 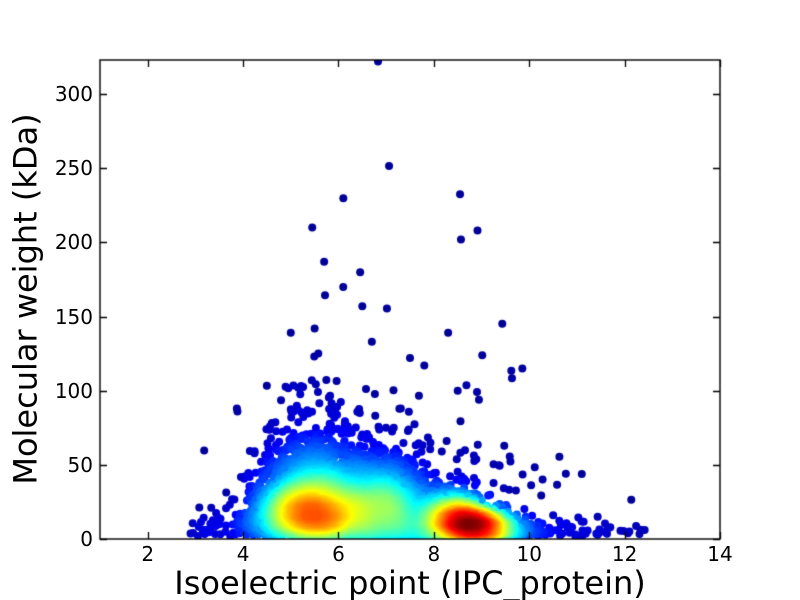 What do you see at coordinates (73, 242) in the screenshot?
I see `y-tick-label-200: 200` at bounding box center [73, 242].